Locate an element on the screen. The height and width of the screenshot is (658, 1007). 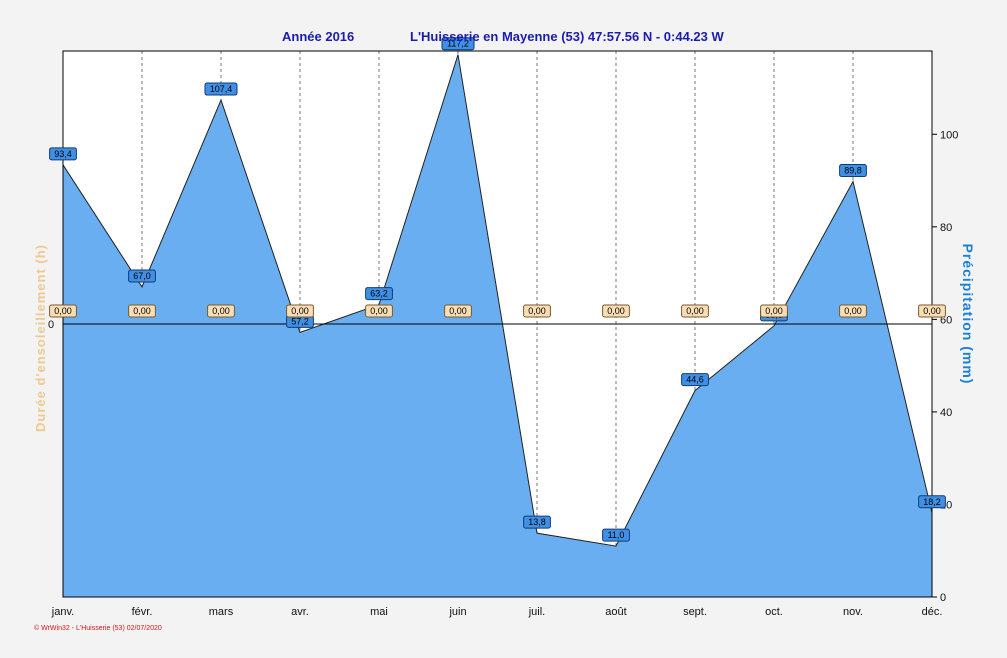
sun-label-9: 0,00 is located at coordinates (774, 311).